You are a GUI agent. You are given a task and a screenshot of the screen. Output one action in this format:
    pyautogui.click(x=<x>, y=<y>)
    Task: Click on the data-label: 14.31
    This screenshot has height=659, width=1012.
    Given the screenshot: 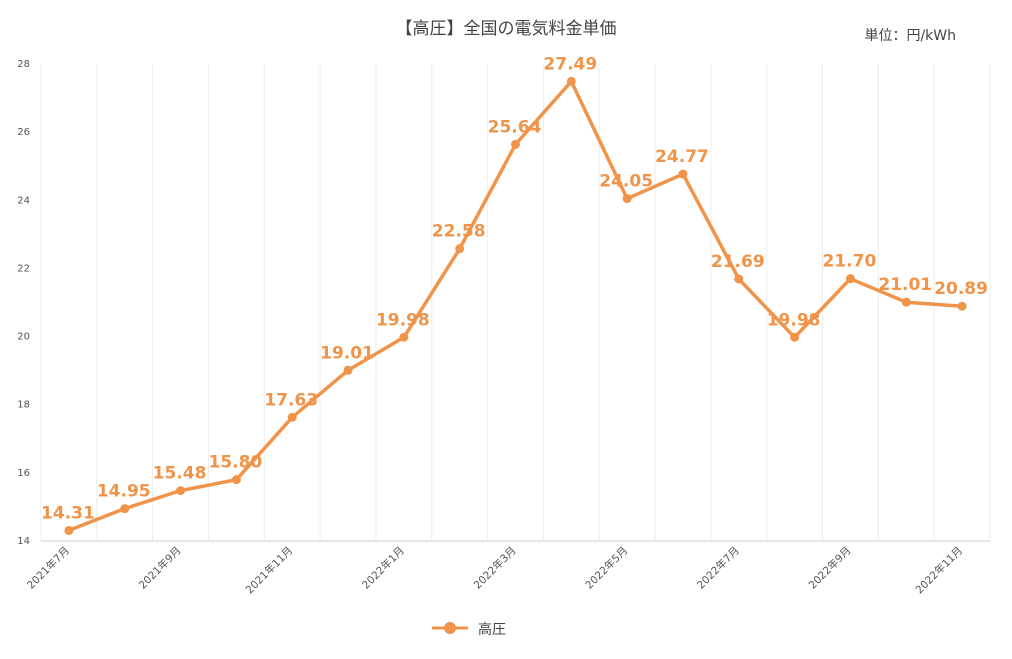 What is the action you would take?
    pyautogui.click(x=68, y=513)
    